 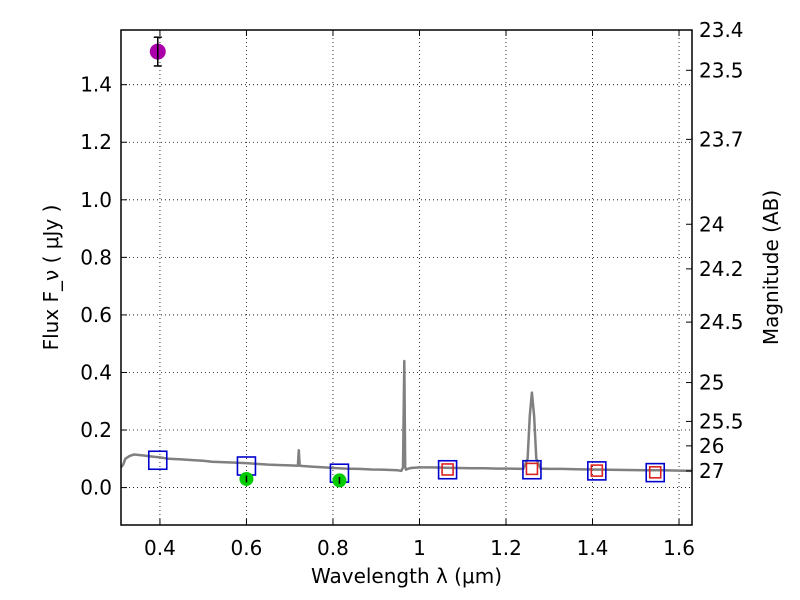 What do you see at coordinates (51, 278) in the screenshot?
I see `y-axis-label: Flux F_ν ( μJy )` at bounding box center [51, 278].